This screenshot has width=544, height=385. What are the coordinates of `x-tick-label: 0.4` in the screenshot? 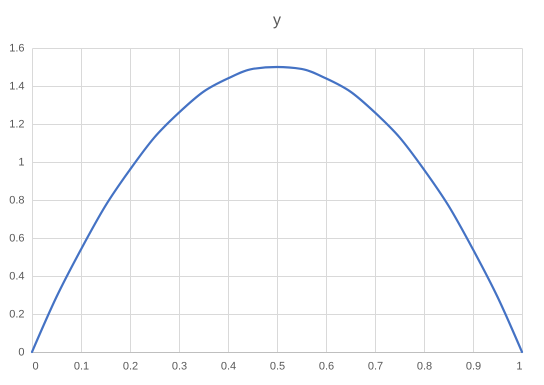 It's located at (228, 366).